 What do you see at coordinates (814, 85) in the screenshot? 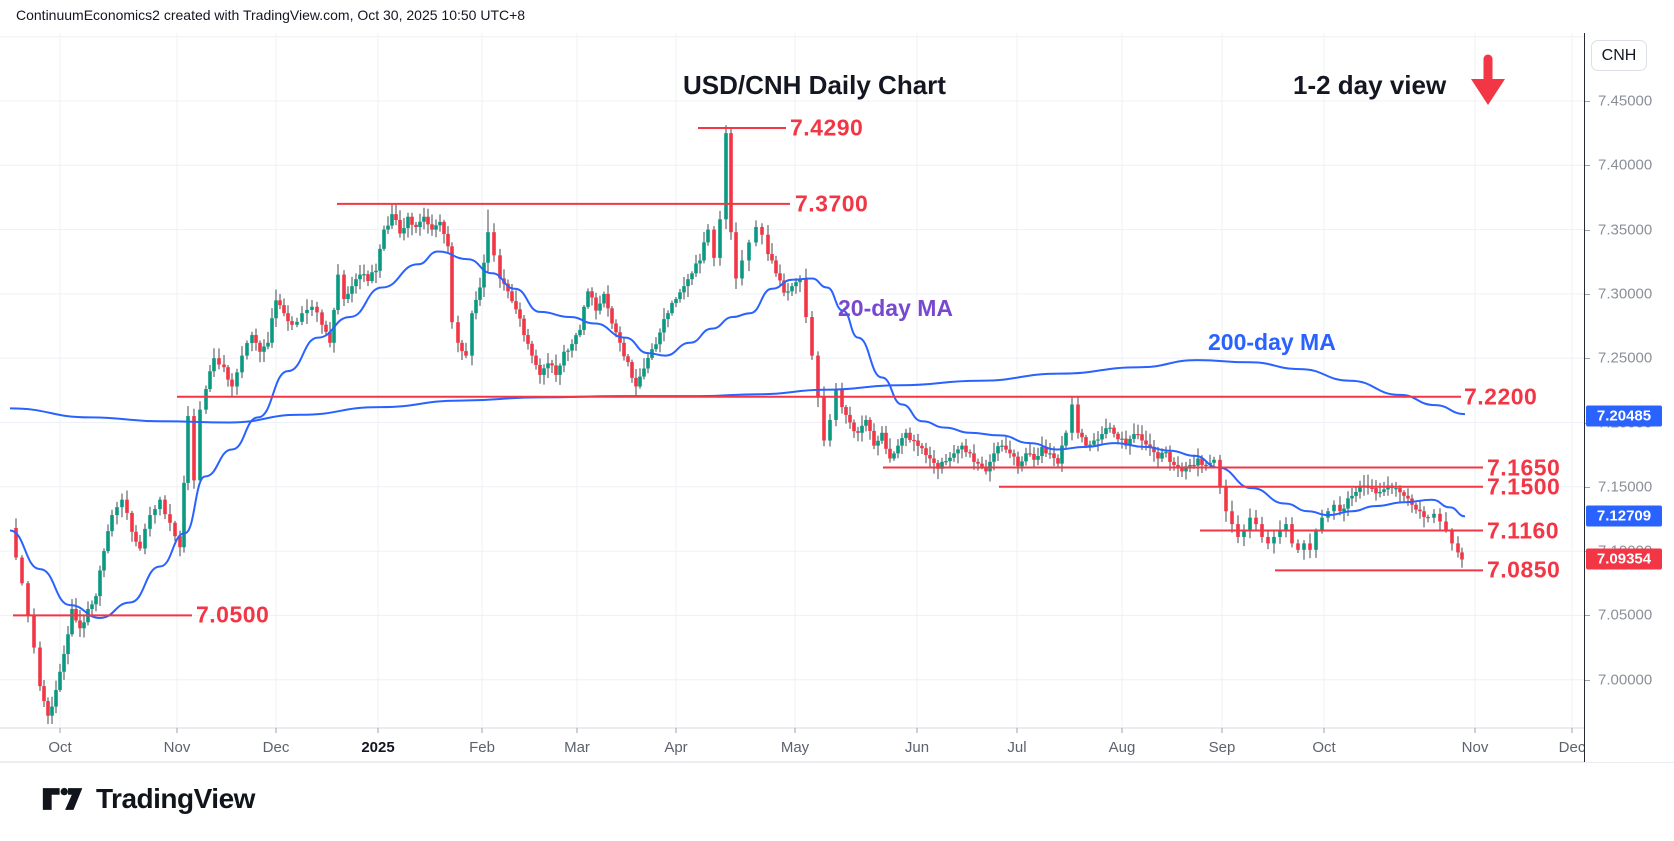
I see `chart-title: USD/CNH Daily Chart` at bounding box center [814, 85].